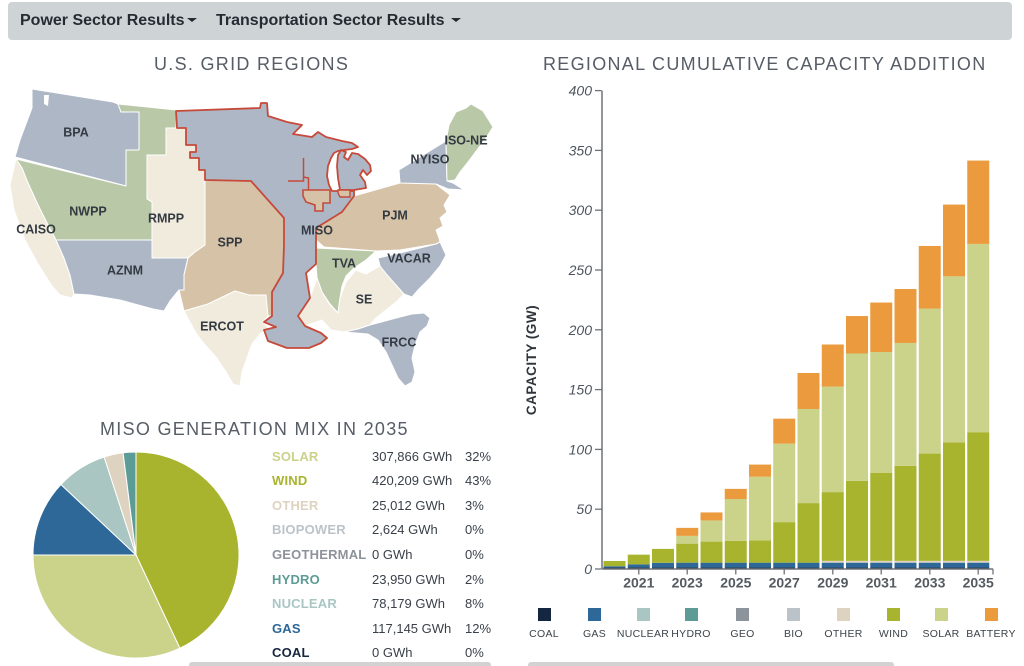 This screenshot has width=1024, height=666. Describe the element at coordinates (88, 211) in the screenshot. I see `svg-text: NWPP` at that location.